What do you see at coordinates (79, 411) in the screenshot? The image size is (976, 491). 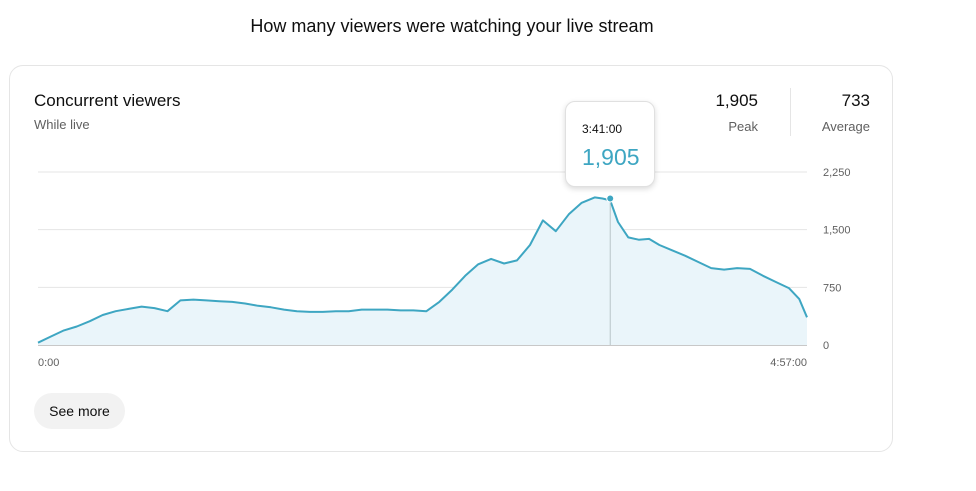 I see `see-more-button: See more` at bounding box center [79, 411].